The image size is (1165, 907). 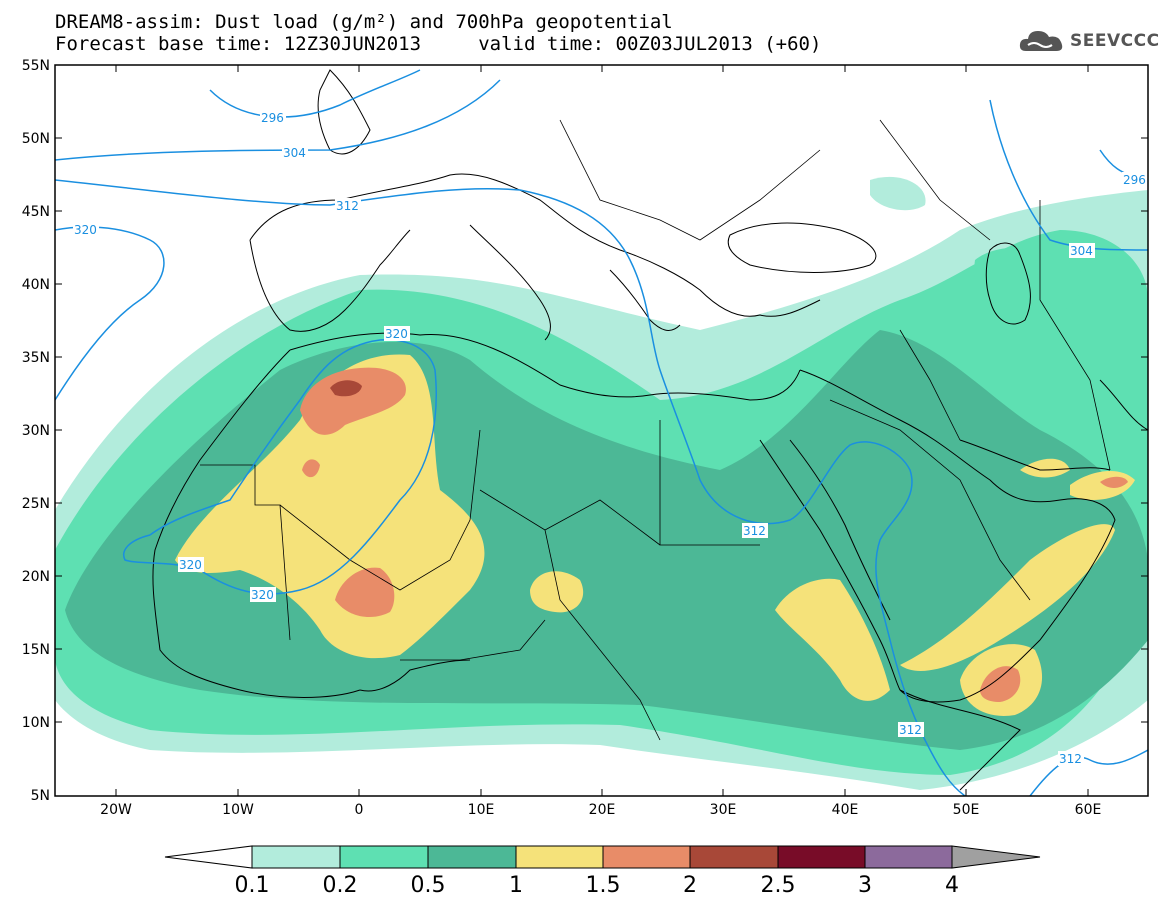 I want to click on lat-label: 50N, so click(x=36, y=139).